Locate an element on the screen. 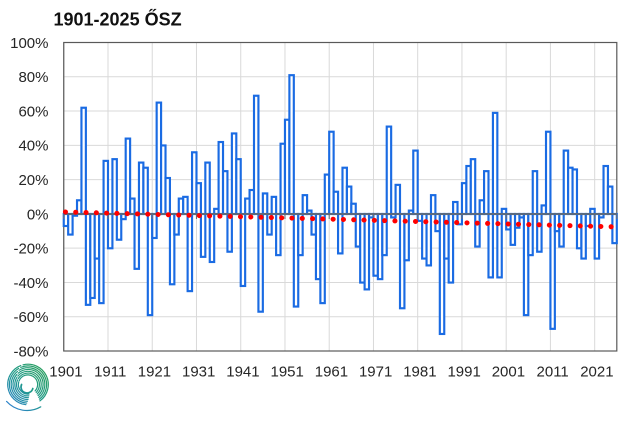 This screenshot has width=640, height=425. svg-text: 1921 is located at coordinates (154, 371).